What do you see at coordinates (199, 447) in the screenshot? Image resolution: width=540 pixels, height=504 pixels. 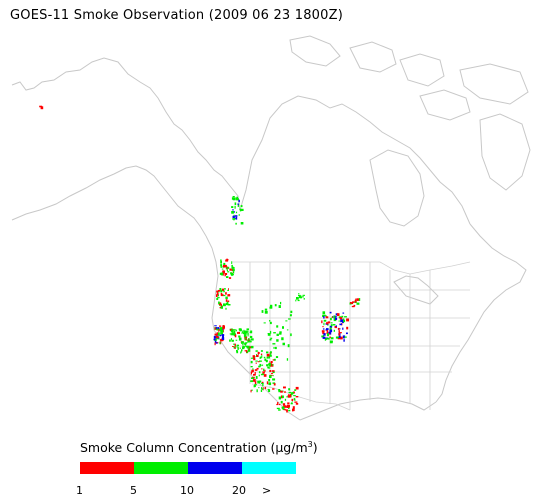 I see `legend-title: Smoke Column Concentration (μg/m3)` at bounding box center [199, 447].